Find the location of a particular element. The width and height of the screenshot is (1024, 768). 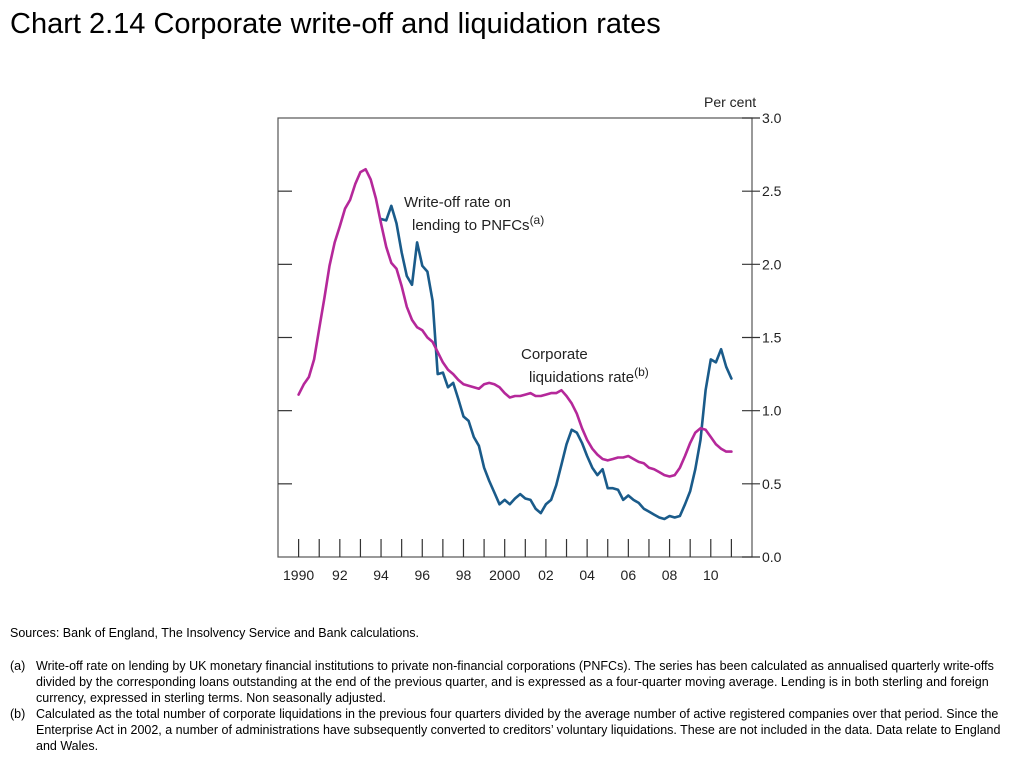

y-tick-label: 1.5 is located at coordinates (772, 338).